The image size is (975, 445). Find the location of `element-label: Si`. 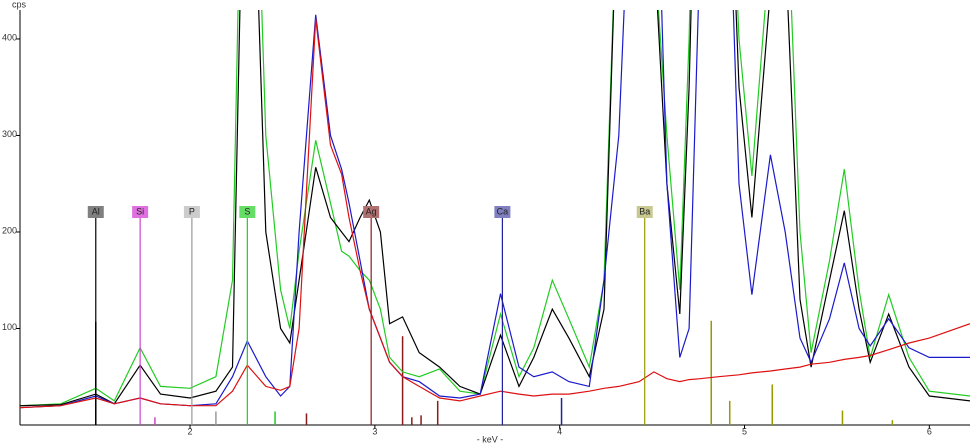

element-label: Si is located at coordinates (140, 211).